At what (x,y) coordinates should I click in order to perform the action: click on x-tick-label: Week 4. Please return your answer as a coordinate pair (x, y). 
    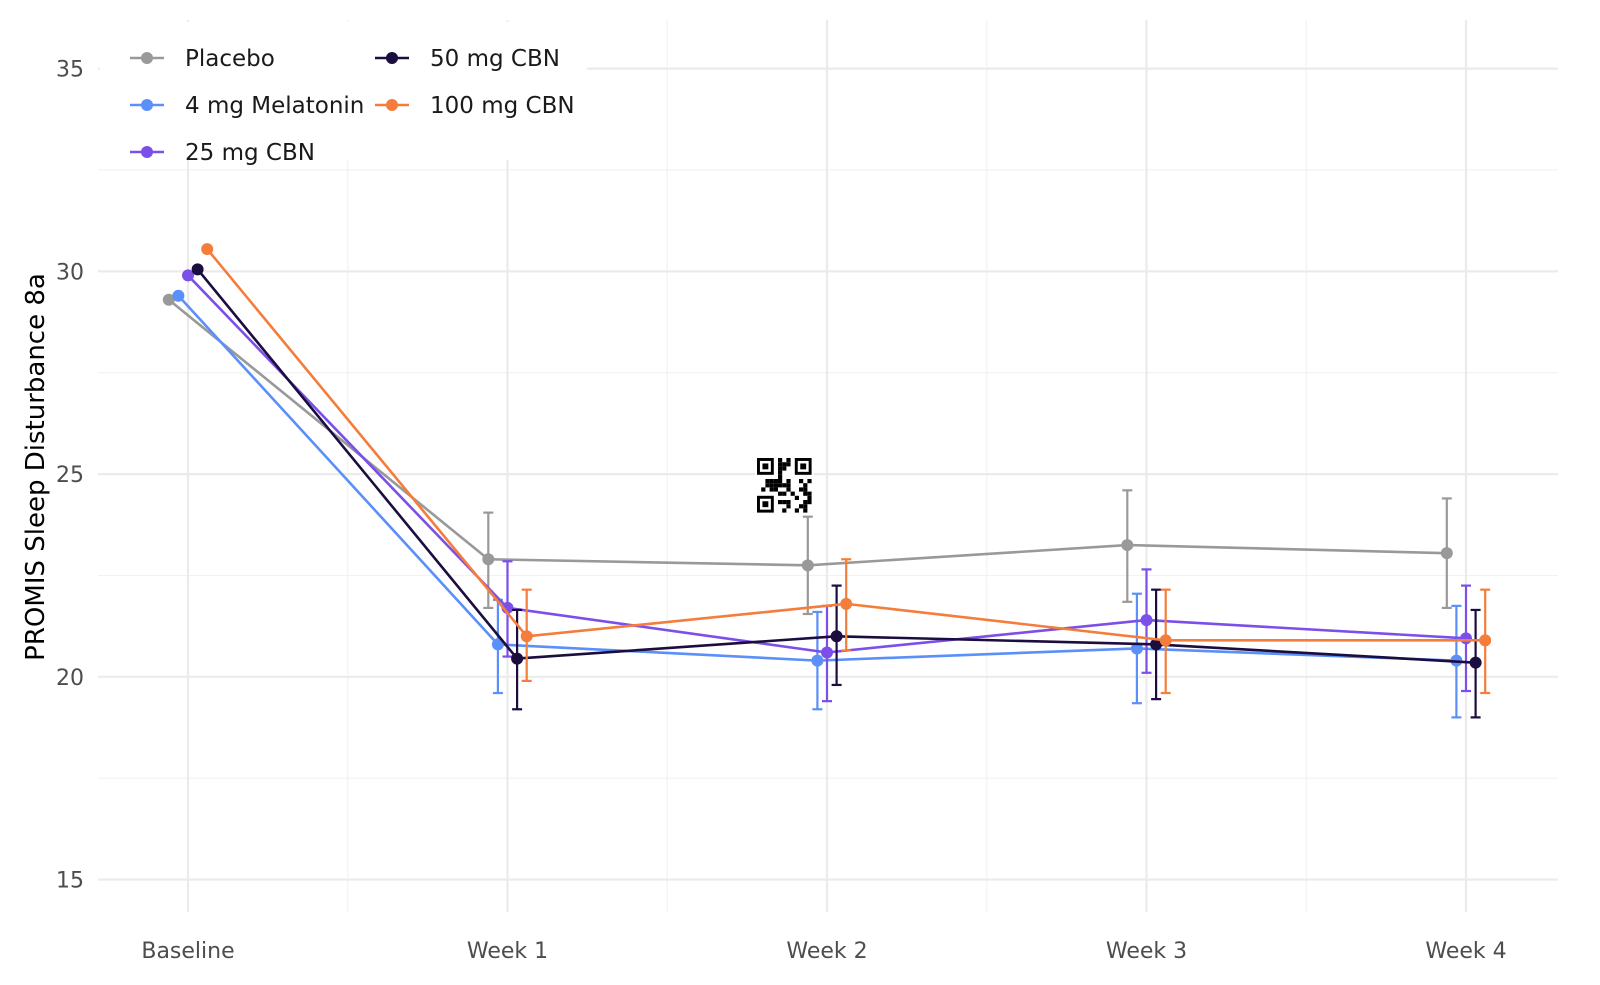
    Looking at the image, I should click on (1465, 951).